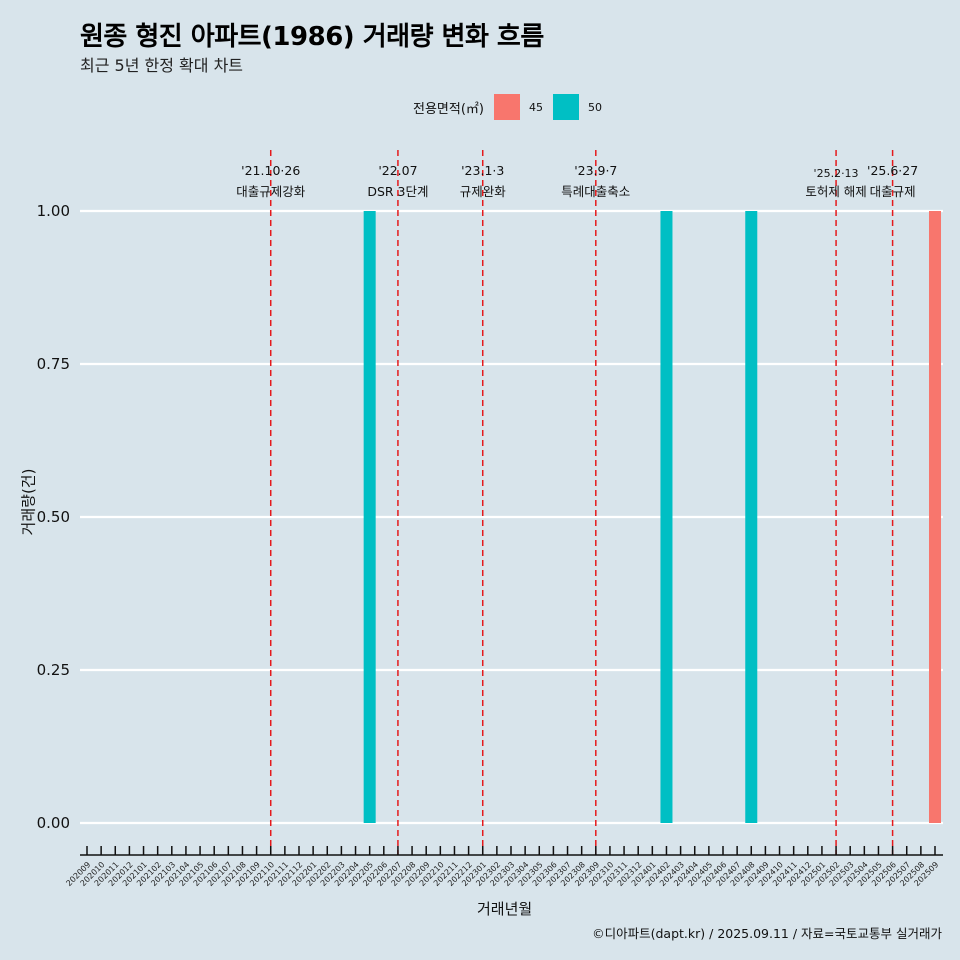 The height and width of the screenshot is (960, 960). What do you see at coordinates (28, 502) in the screenshot?
I see `y-axis-title: 거래량(건)` at bounding box center [28, 502].